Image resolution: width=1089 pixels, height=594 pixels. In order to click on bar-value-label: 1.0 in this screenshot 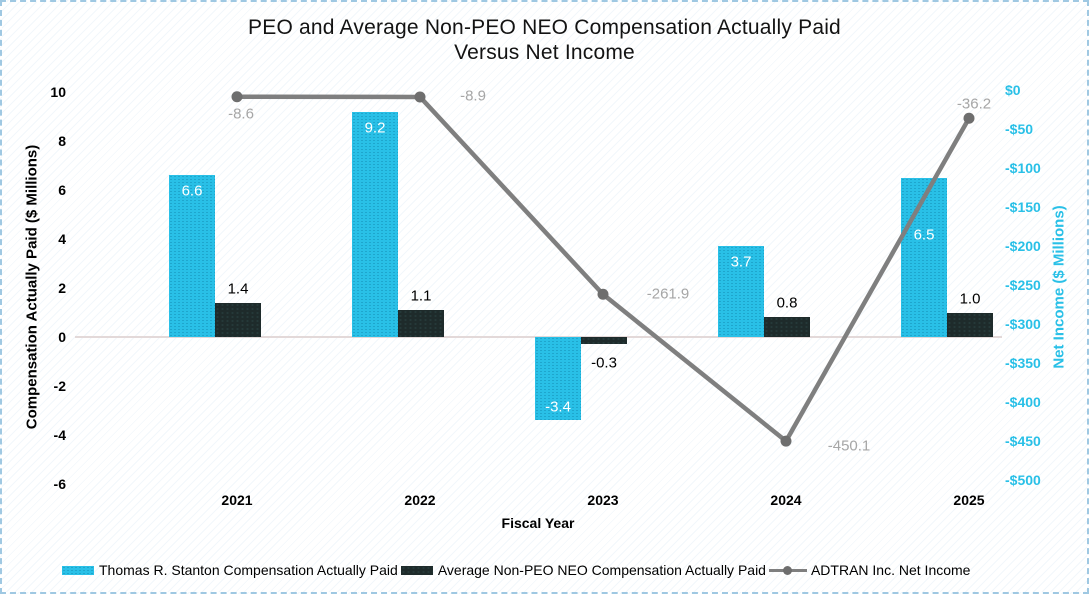, I will do `click(970, 298)`.